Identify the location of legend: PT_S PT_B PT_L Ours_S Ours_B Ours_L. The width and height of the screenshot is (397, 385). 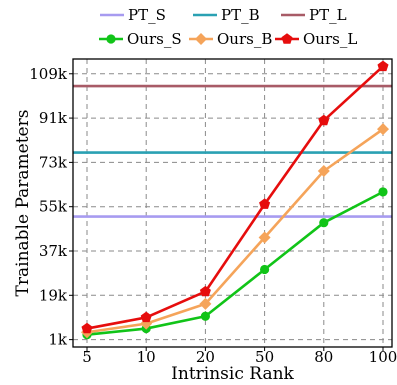
(228, 27).